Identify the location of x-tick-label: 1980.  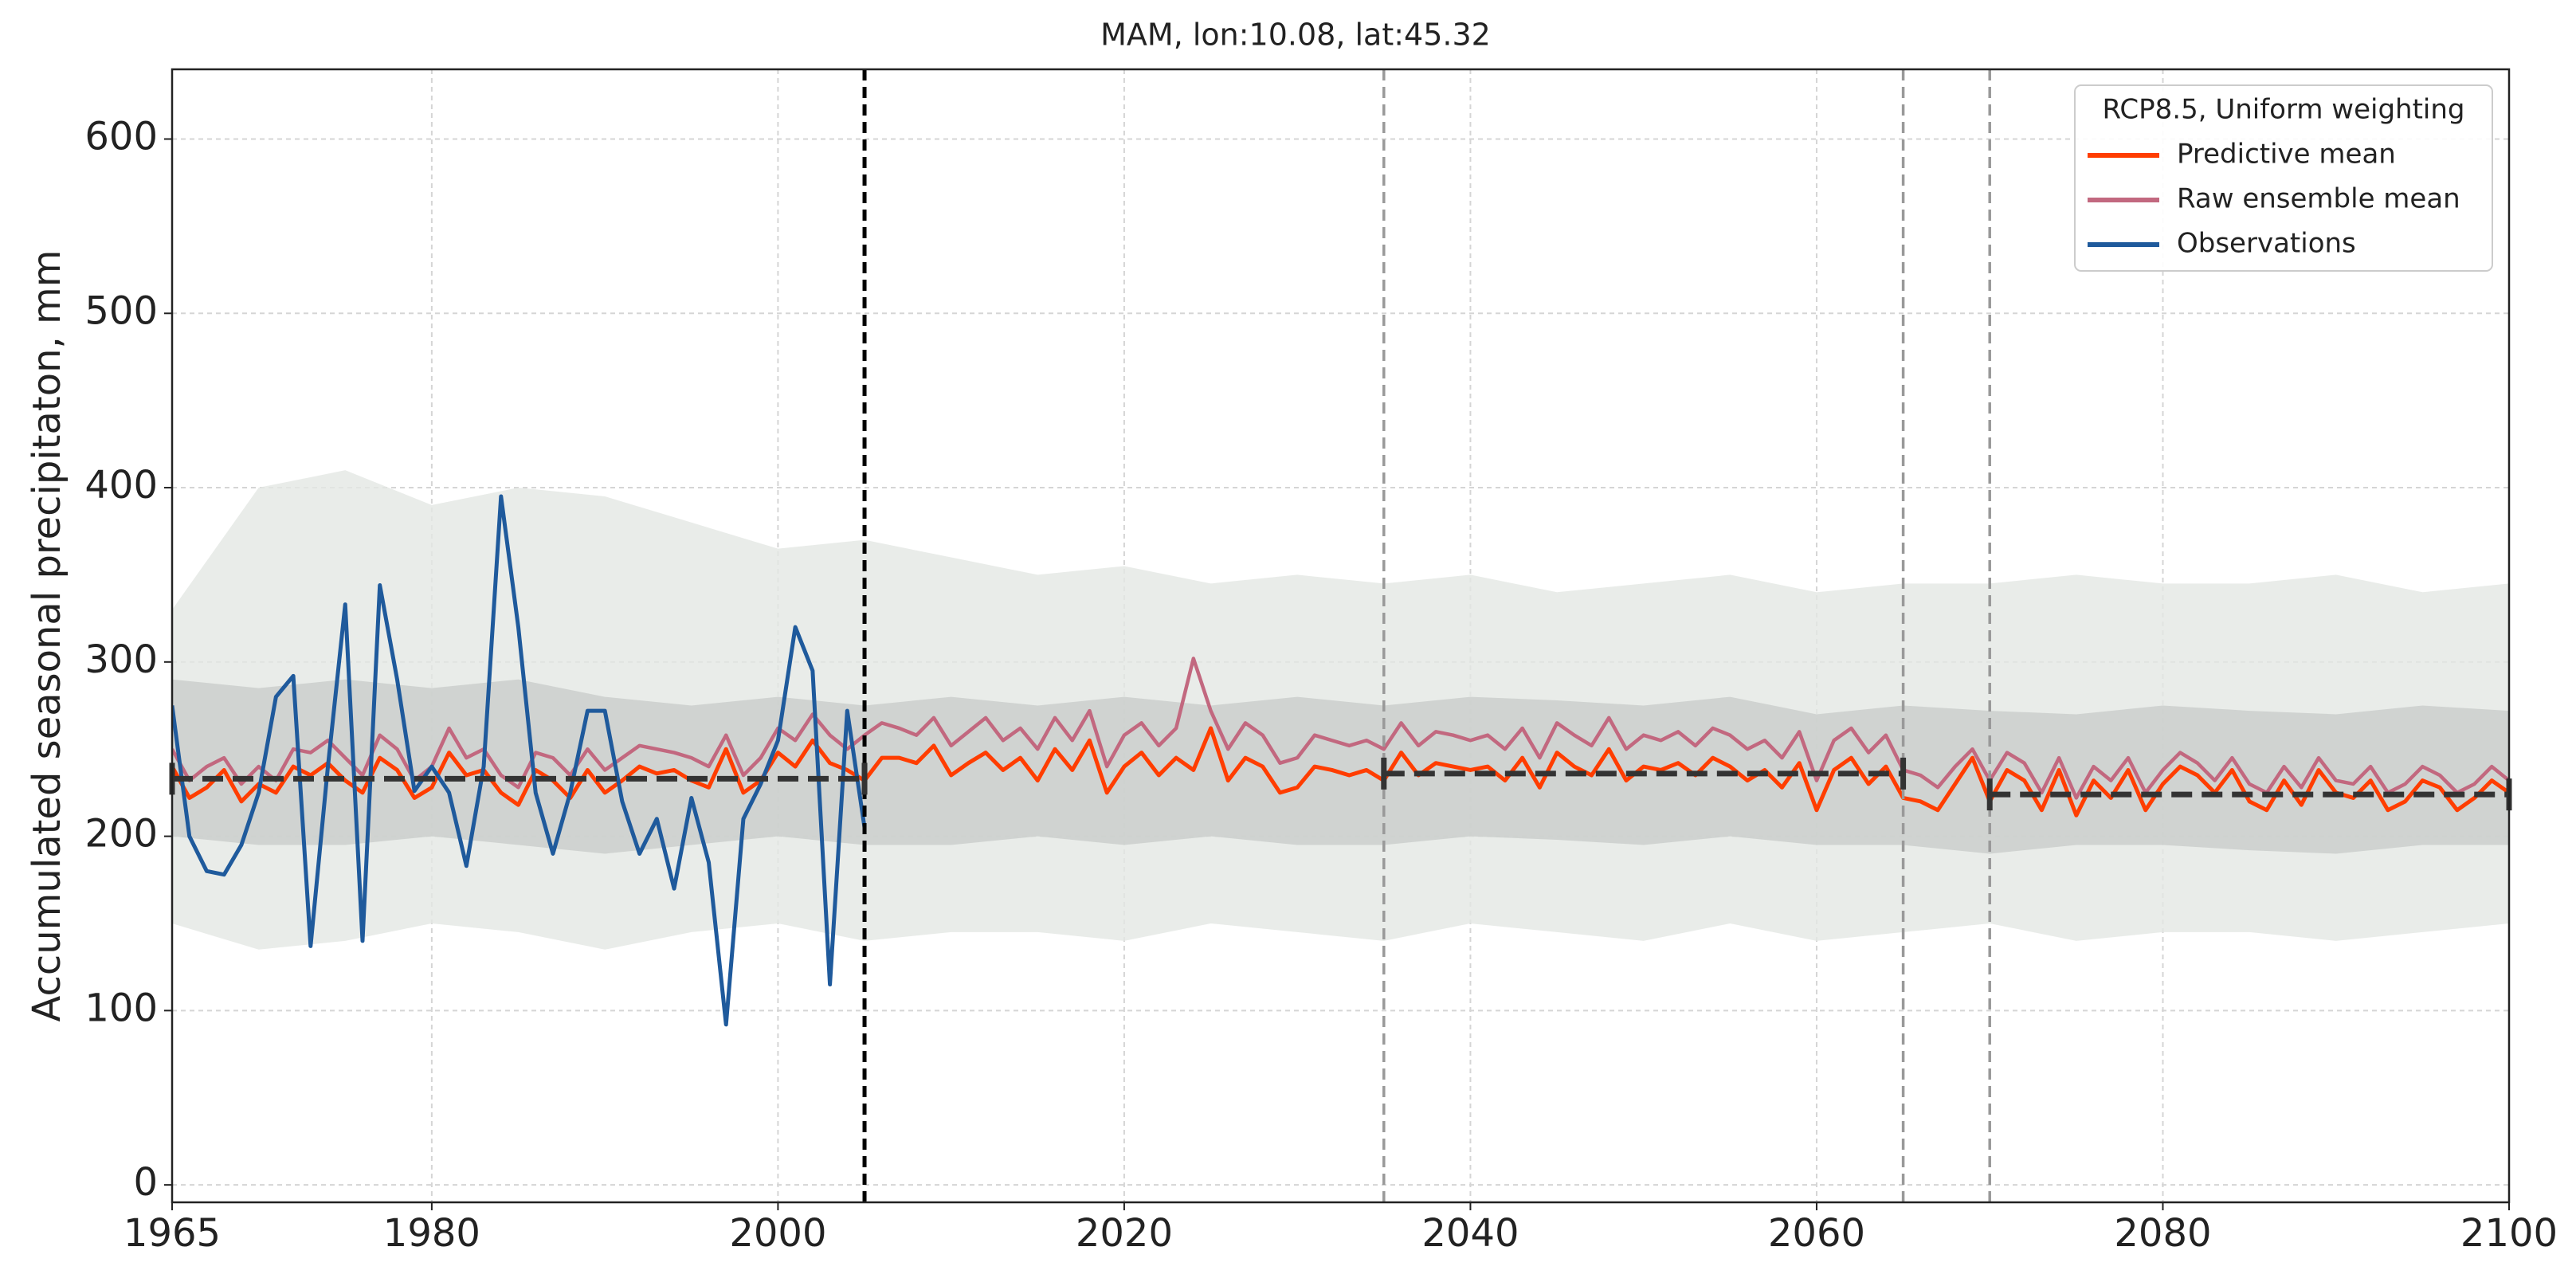
(431, 1233).